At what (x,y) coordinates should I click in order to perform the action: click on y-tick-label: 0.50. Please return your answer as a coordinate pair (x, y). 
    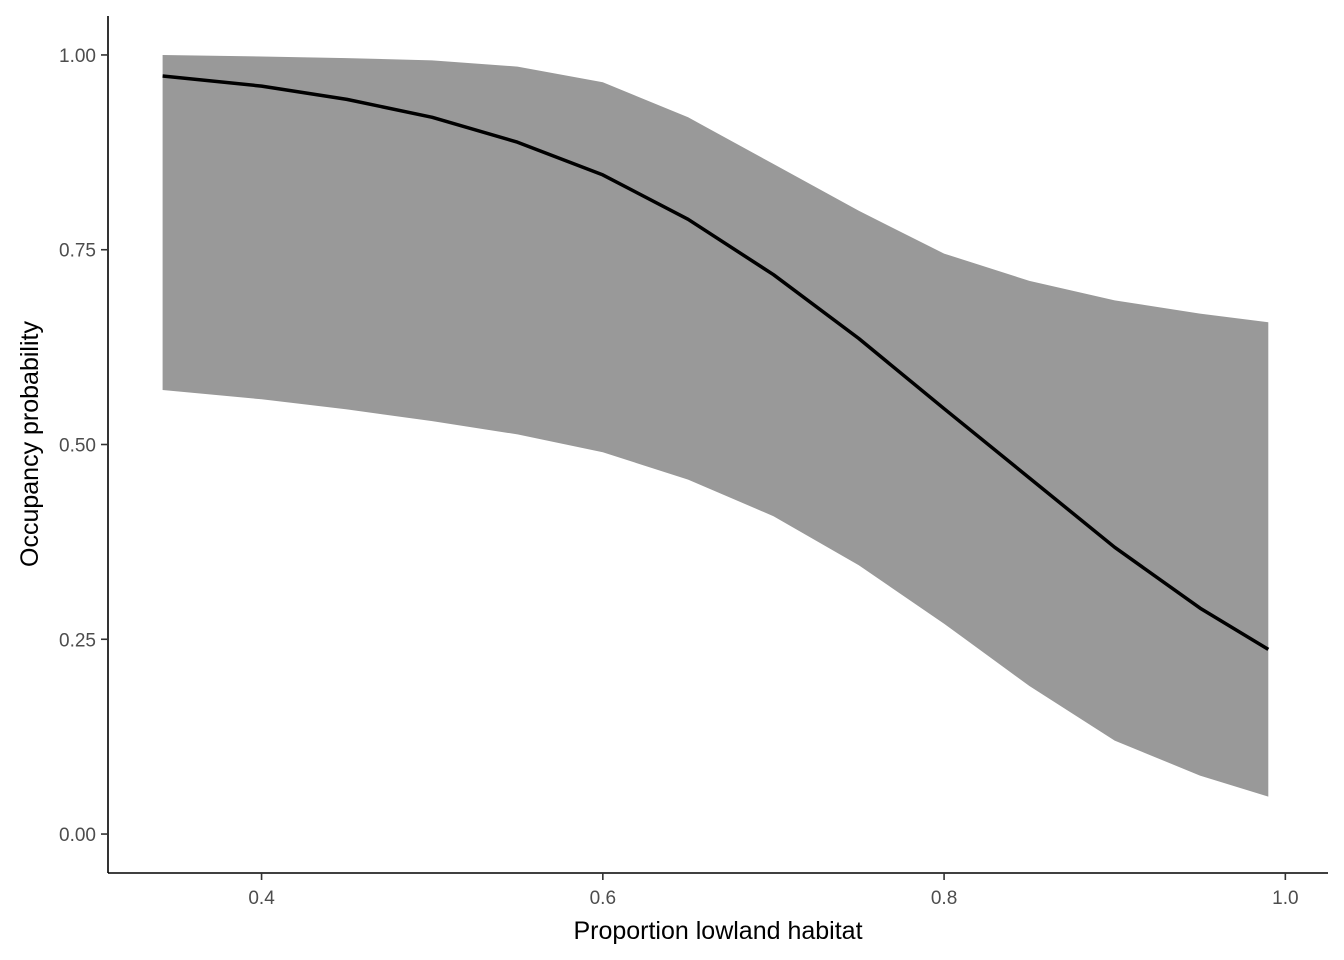
    Looking at the image, I should click on (77, 446).